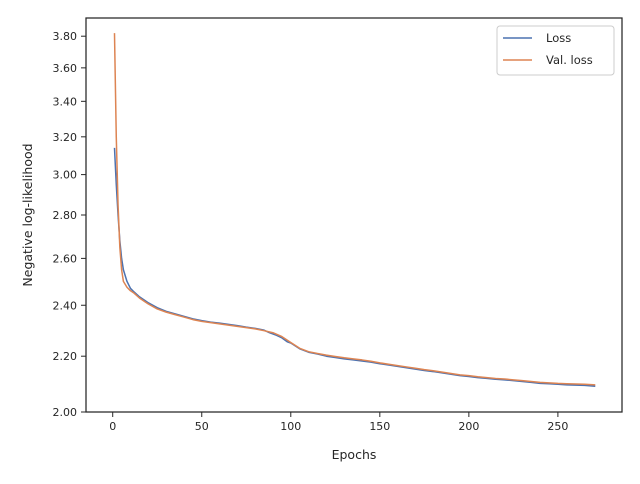  Describe the element at coordinates (112, 426) in the screenshot. I see `x-tick-label: 0` at that location.